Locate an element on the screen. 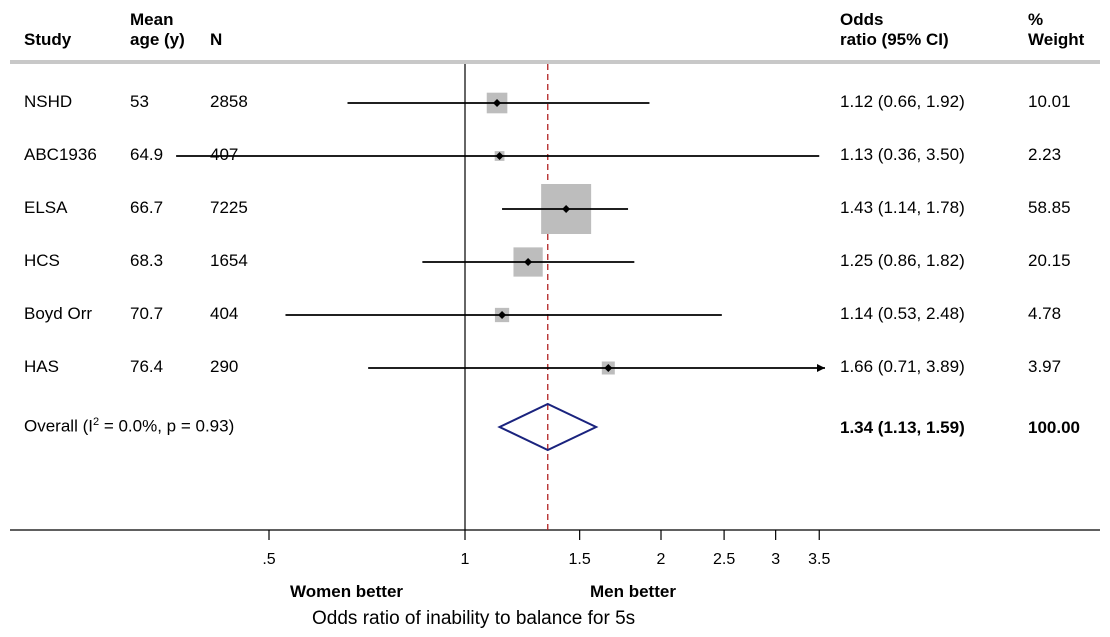 This screenshot has height=637, width=1110. men-better-label: Men better is located at coordinates (633, 591).